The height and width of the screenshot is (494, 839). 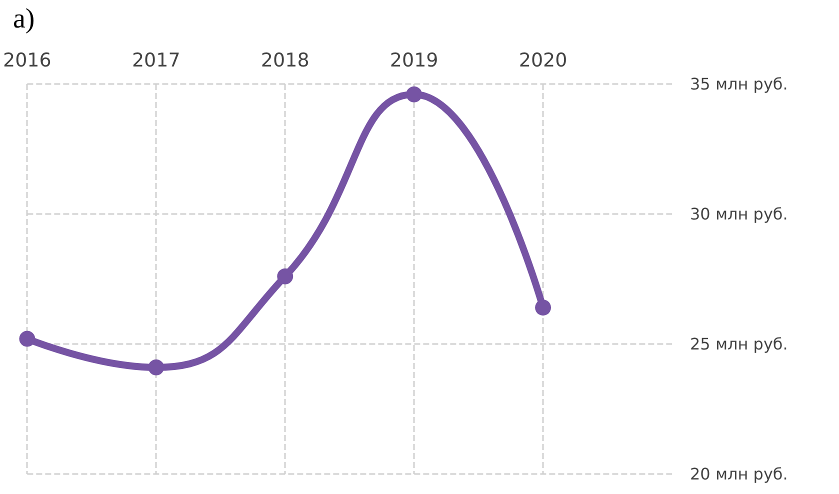 What do you see at coordinates (543, 61) in the screenshot?
I see `x-tick-label: 2020` at bounding box center [543, 61].